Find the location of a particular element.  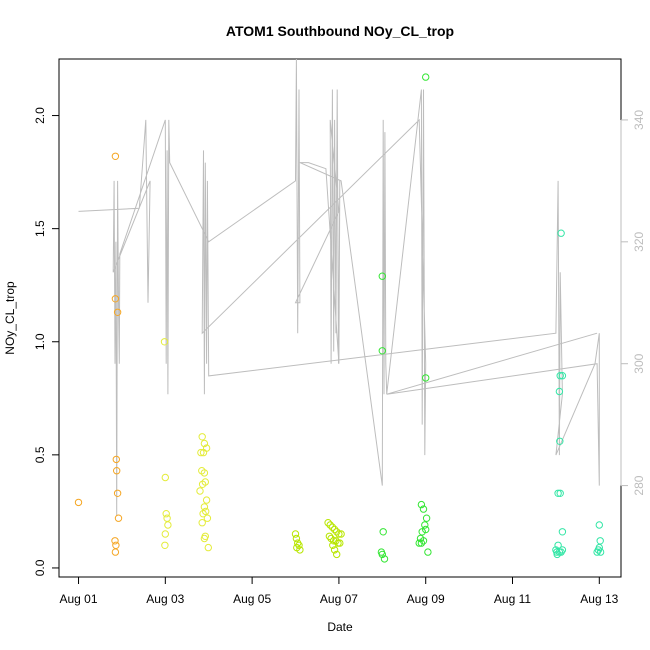

y-tick-label: 2.0 is located at coordinates (40, 115).